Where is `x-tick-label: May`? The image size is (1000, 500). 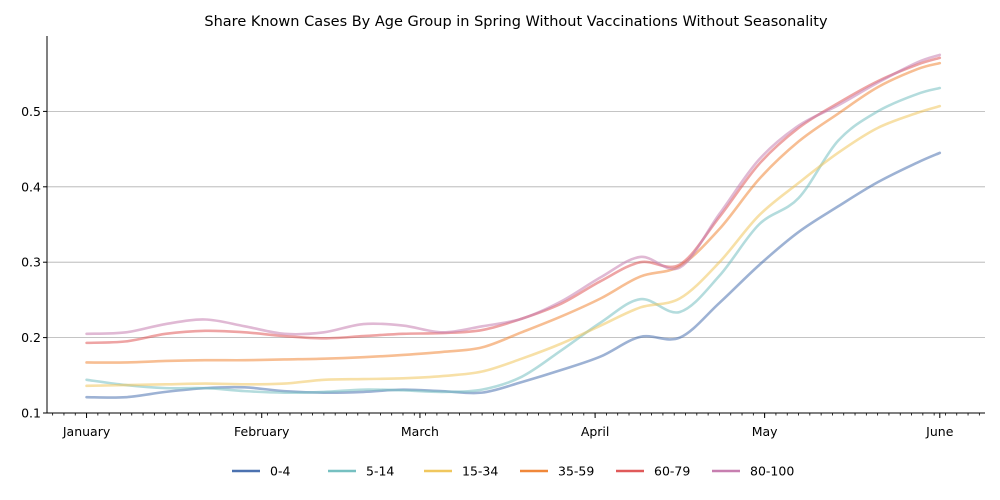 x-tick-label: May is located at coordinates (765, 431).